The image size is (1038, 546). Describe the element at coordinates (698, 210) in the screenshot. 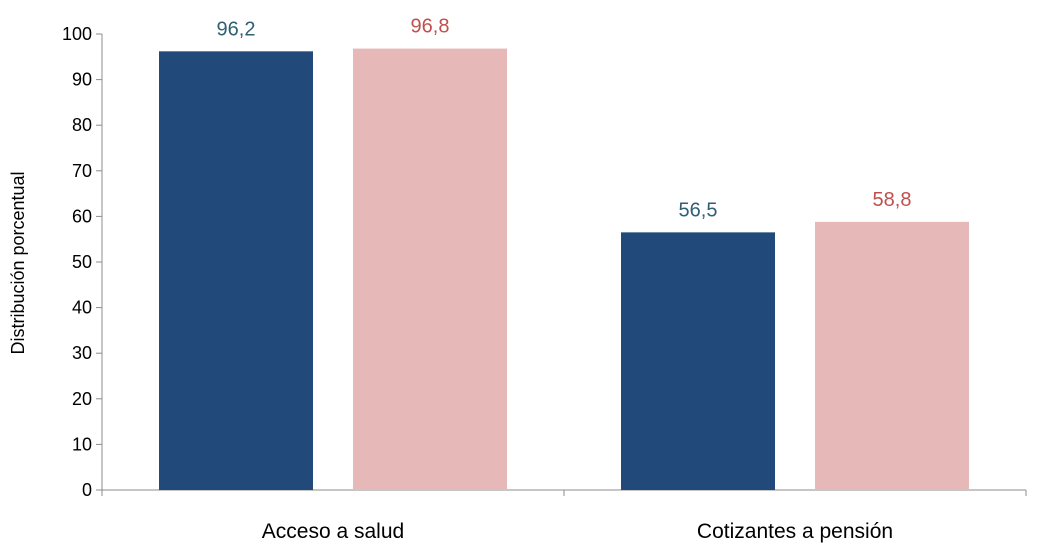

I see `bar-value-label: 56,5` at that location.